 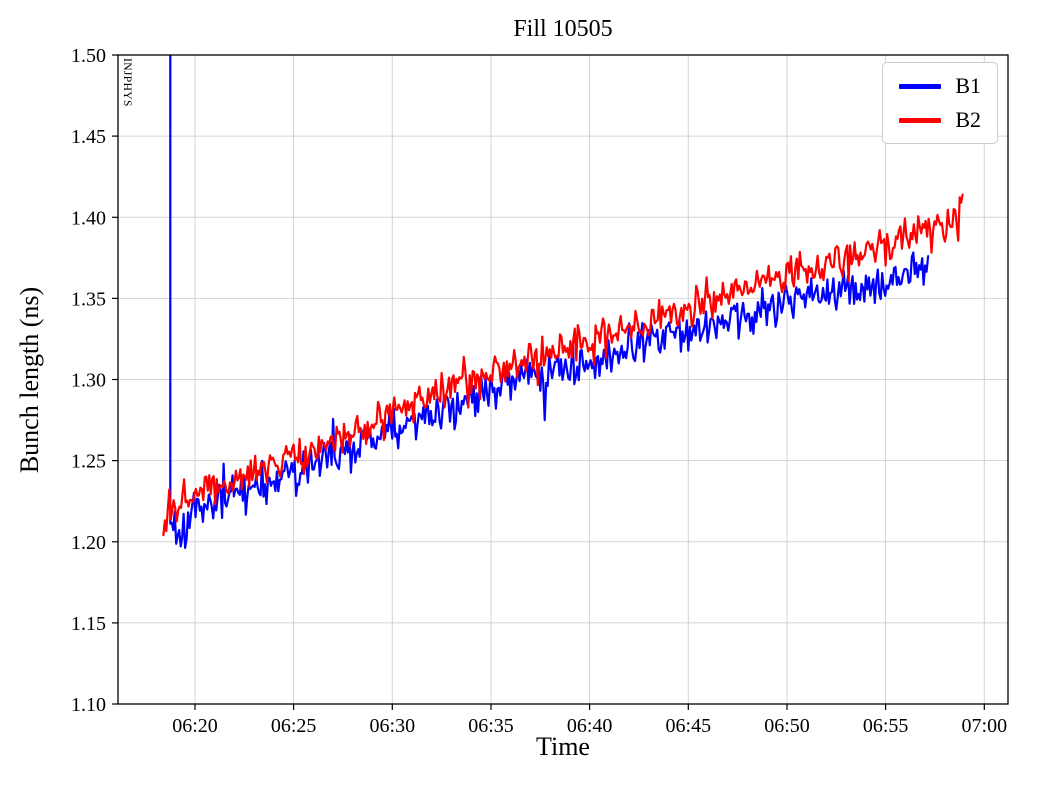 I want to click on y-axis-label: Bunch length (ns), so click(x=29, y=380).